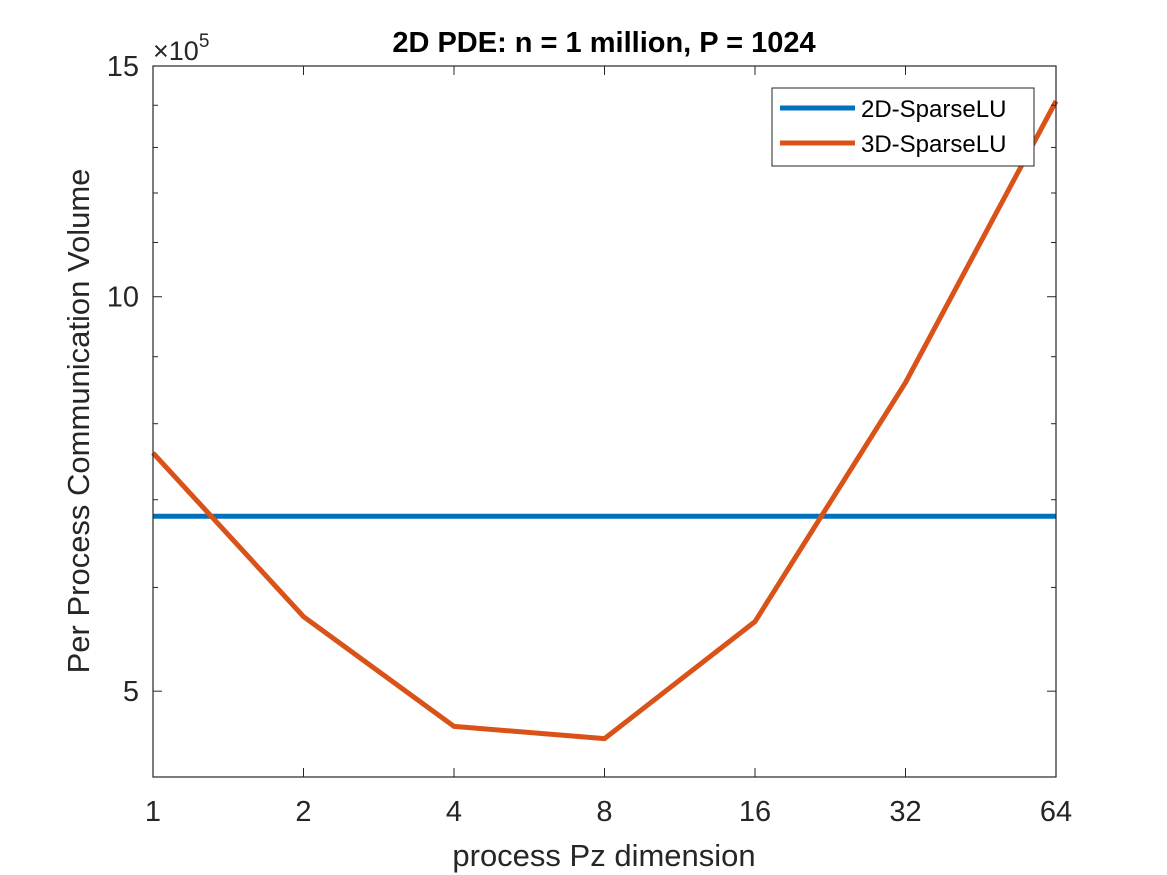 The height and width of the screenshot is (875, 1167). I want to click on y-exponent-label: ×10⁵, so click(181, 48).